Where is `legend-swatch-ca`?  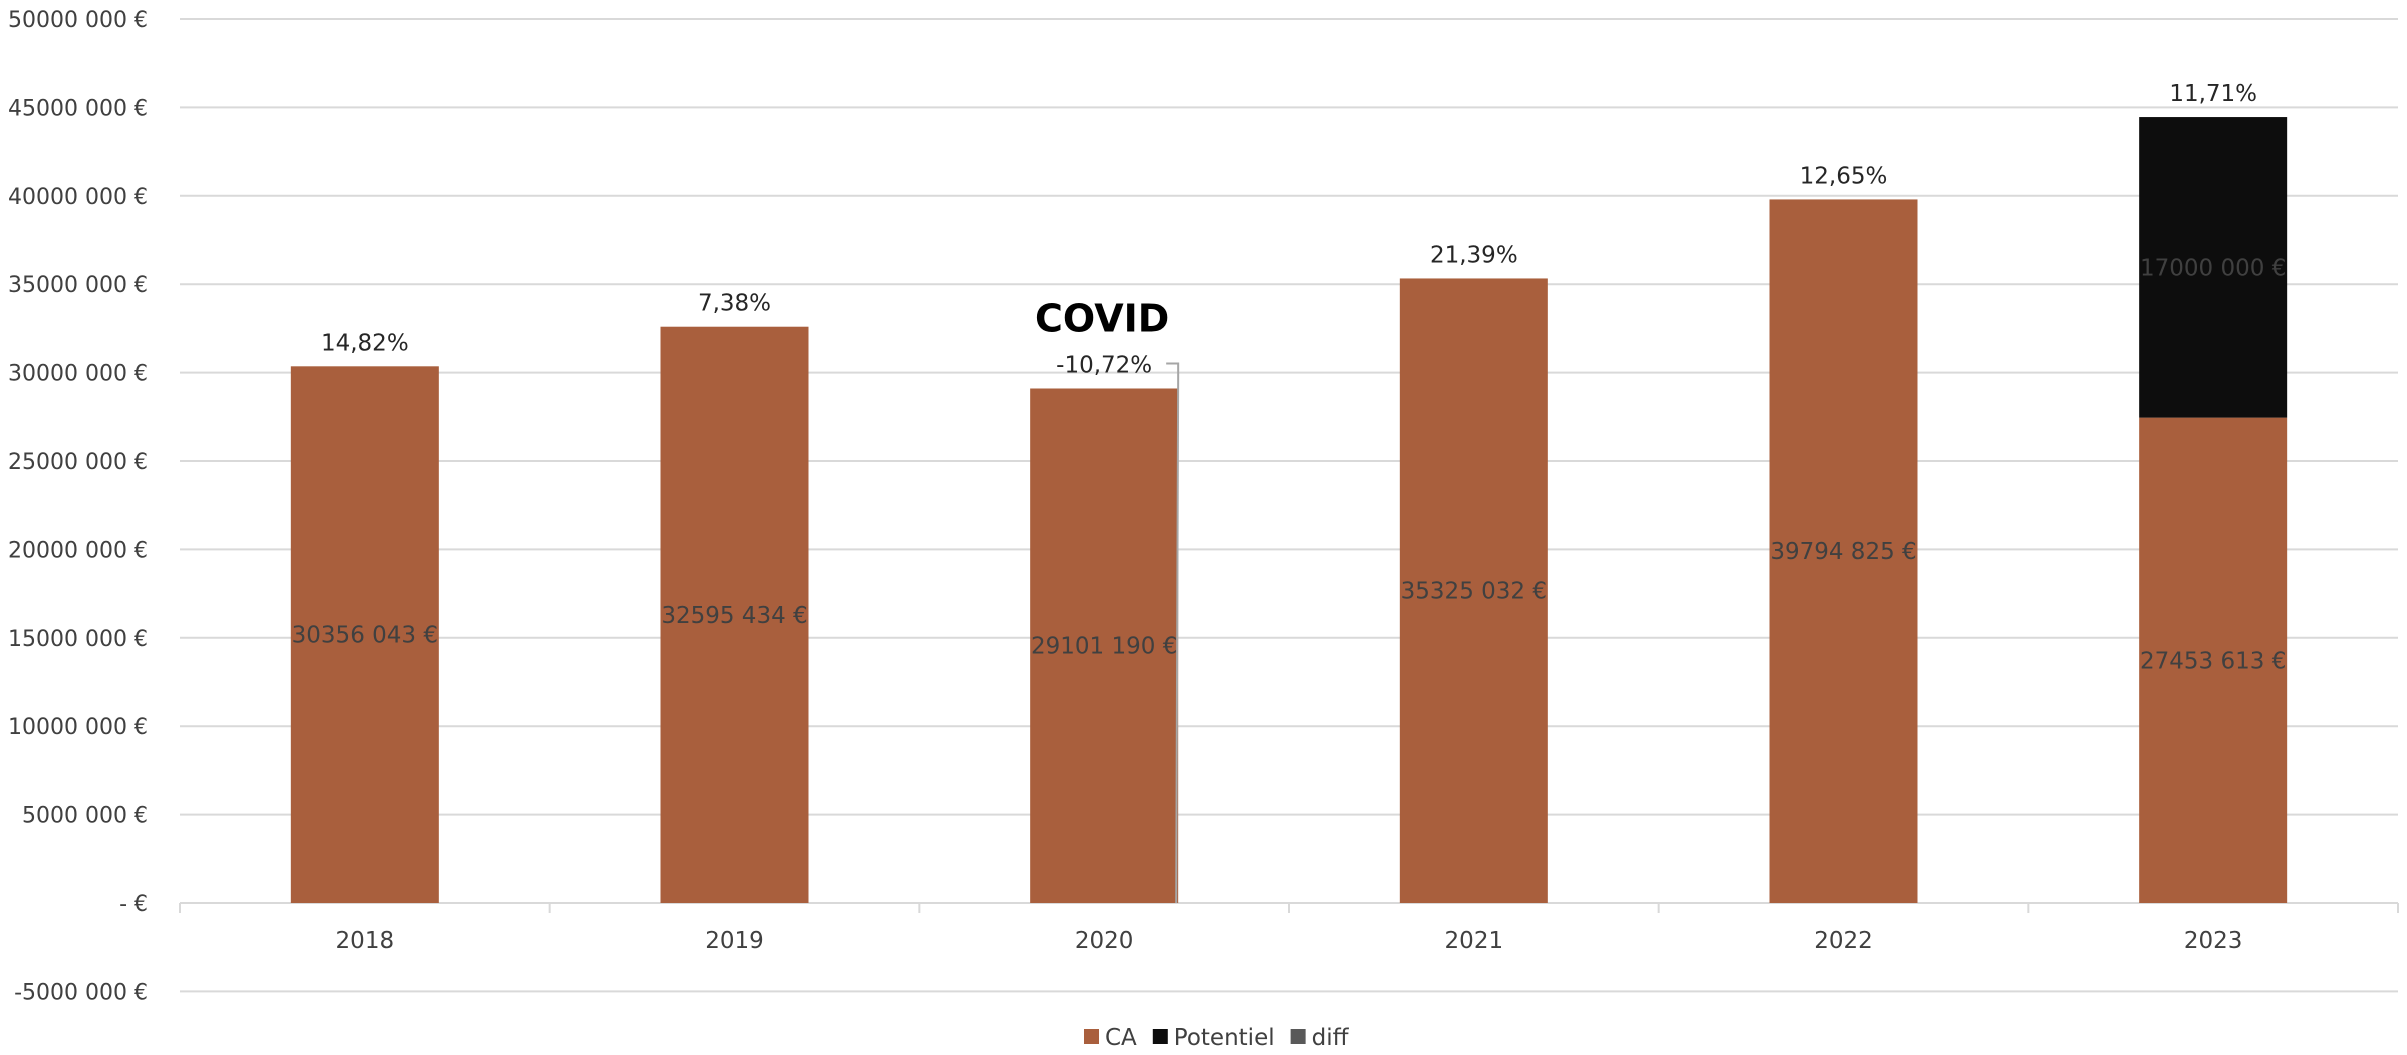
legend-swatch-ca is located at coordinates (1091, 1036).